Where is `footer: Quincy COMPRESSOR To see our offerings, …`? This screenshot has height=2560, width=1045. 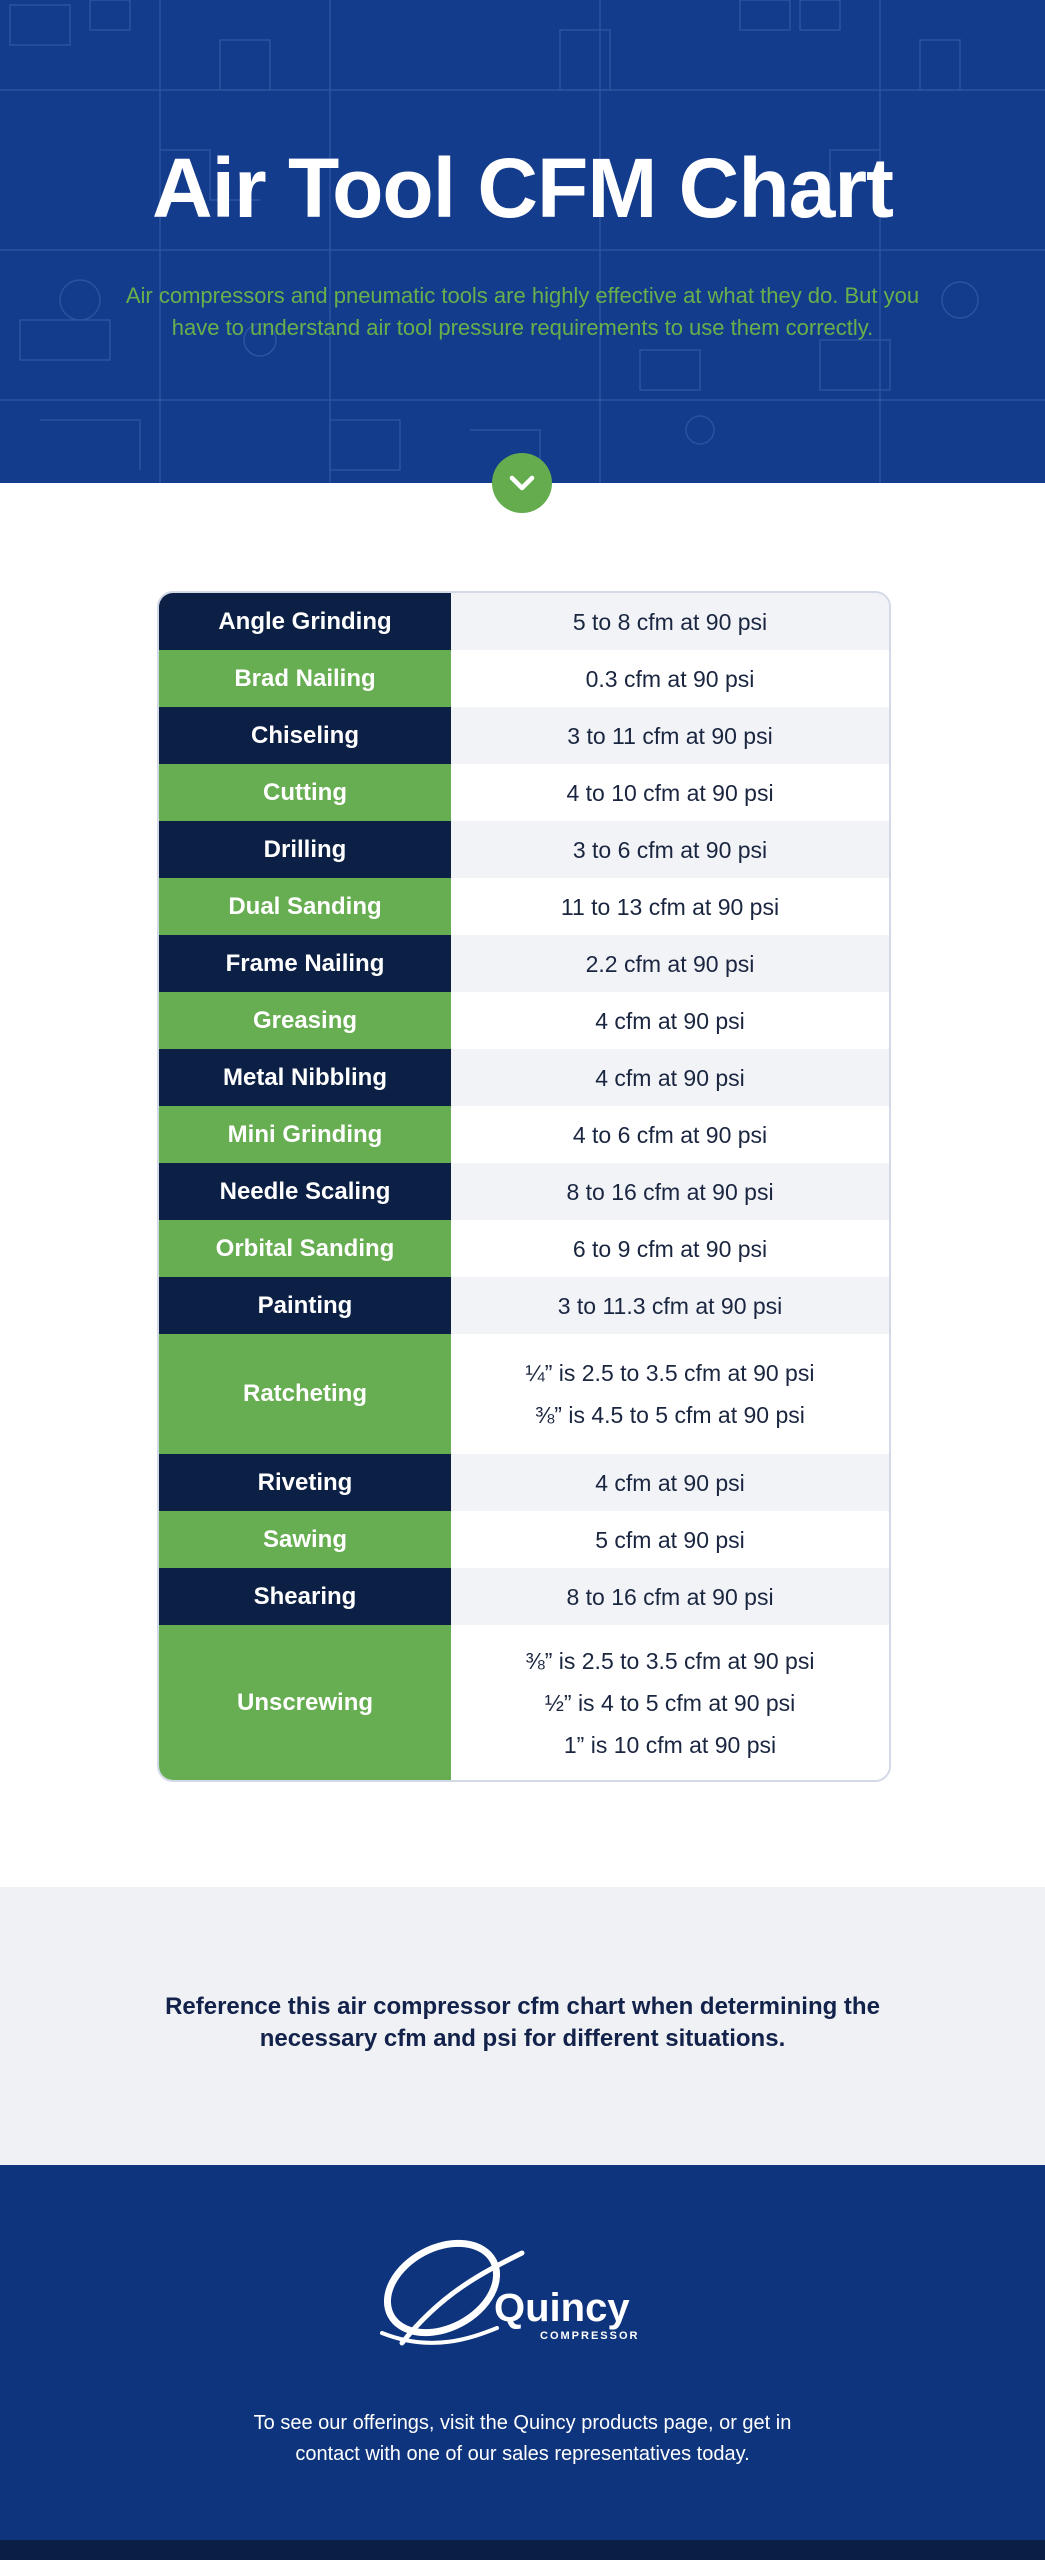 footer: Quincy COMPRESSOR To see our offerings, … is located at coordinates (522, 2352).